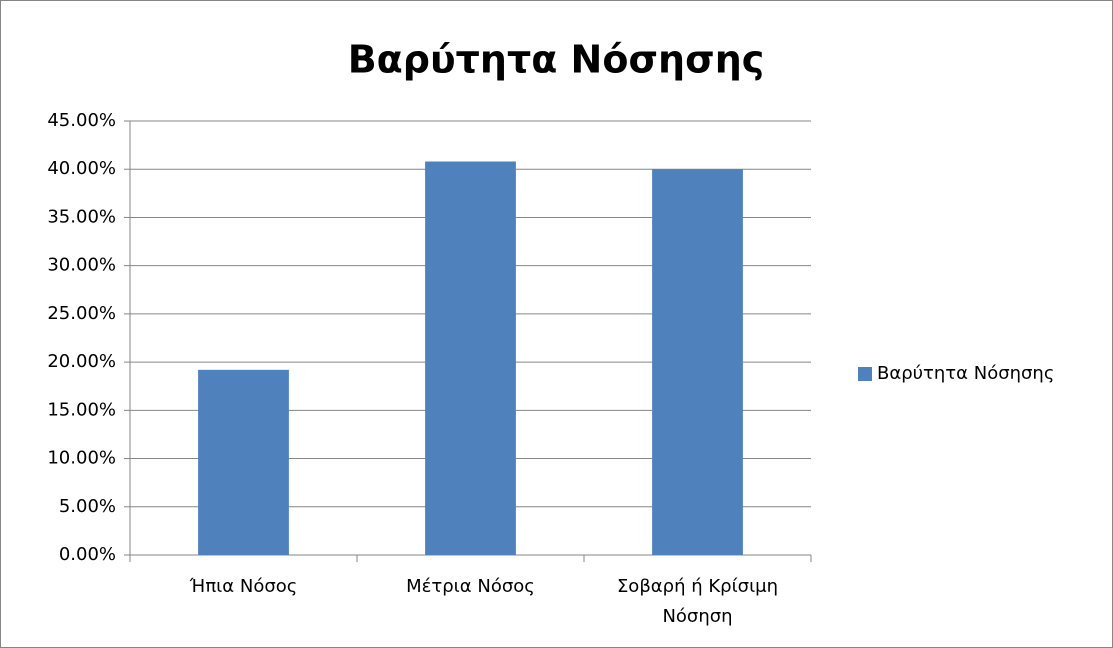 The width and height of the screenshot is (1113, 648). What do you see at coordinates (81, 313) in the screenshot?
I see `y-tick-label: 25.00%` at bounding box center [81, 313].